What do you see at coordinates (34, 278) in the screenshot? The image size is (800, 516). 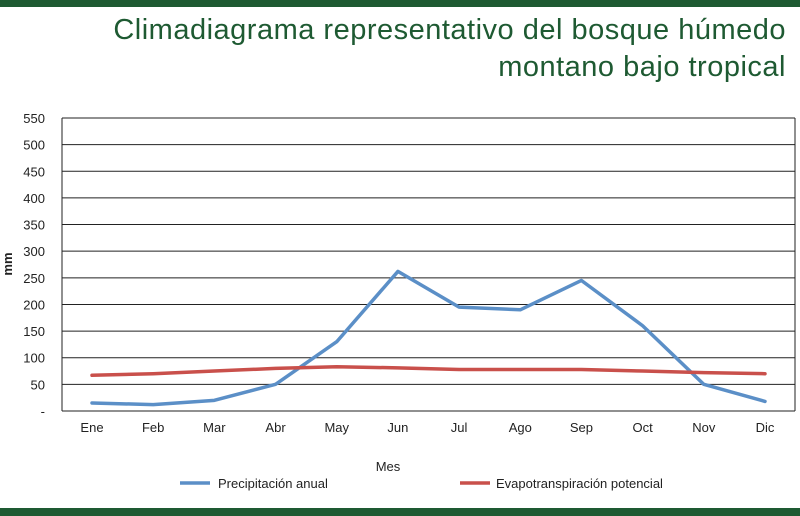 I see `y-tick-label: 250` at bounding box center [34, 278].